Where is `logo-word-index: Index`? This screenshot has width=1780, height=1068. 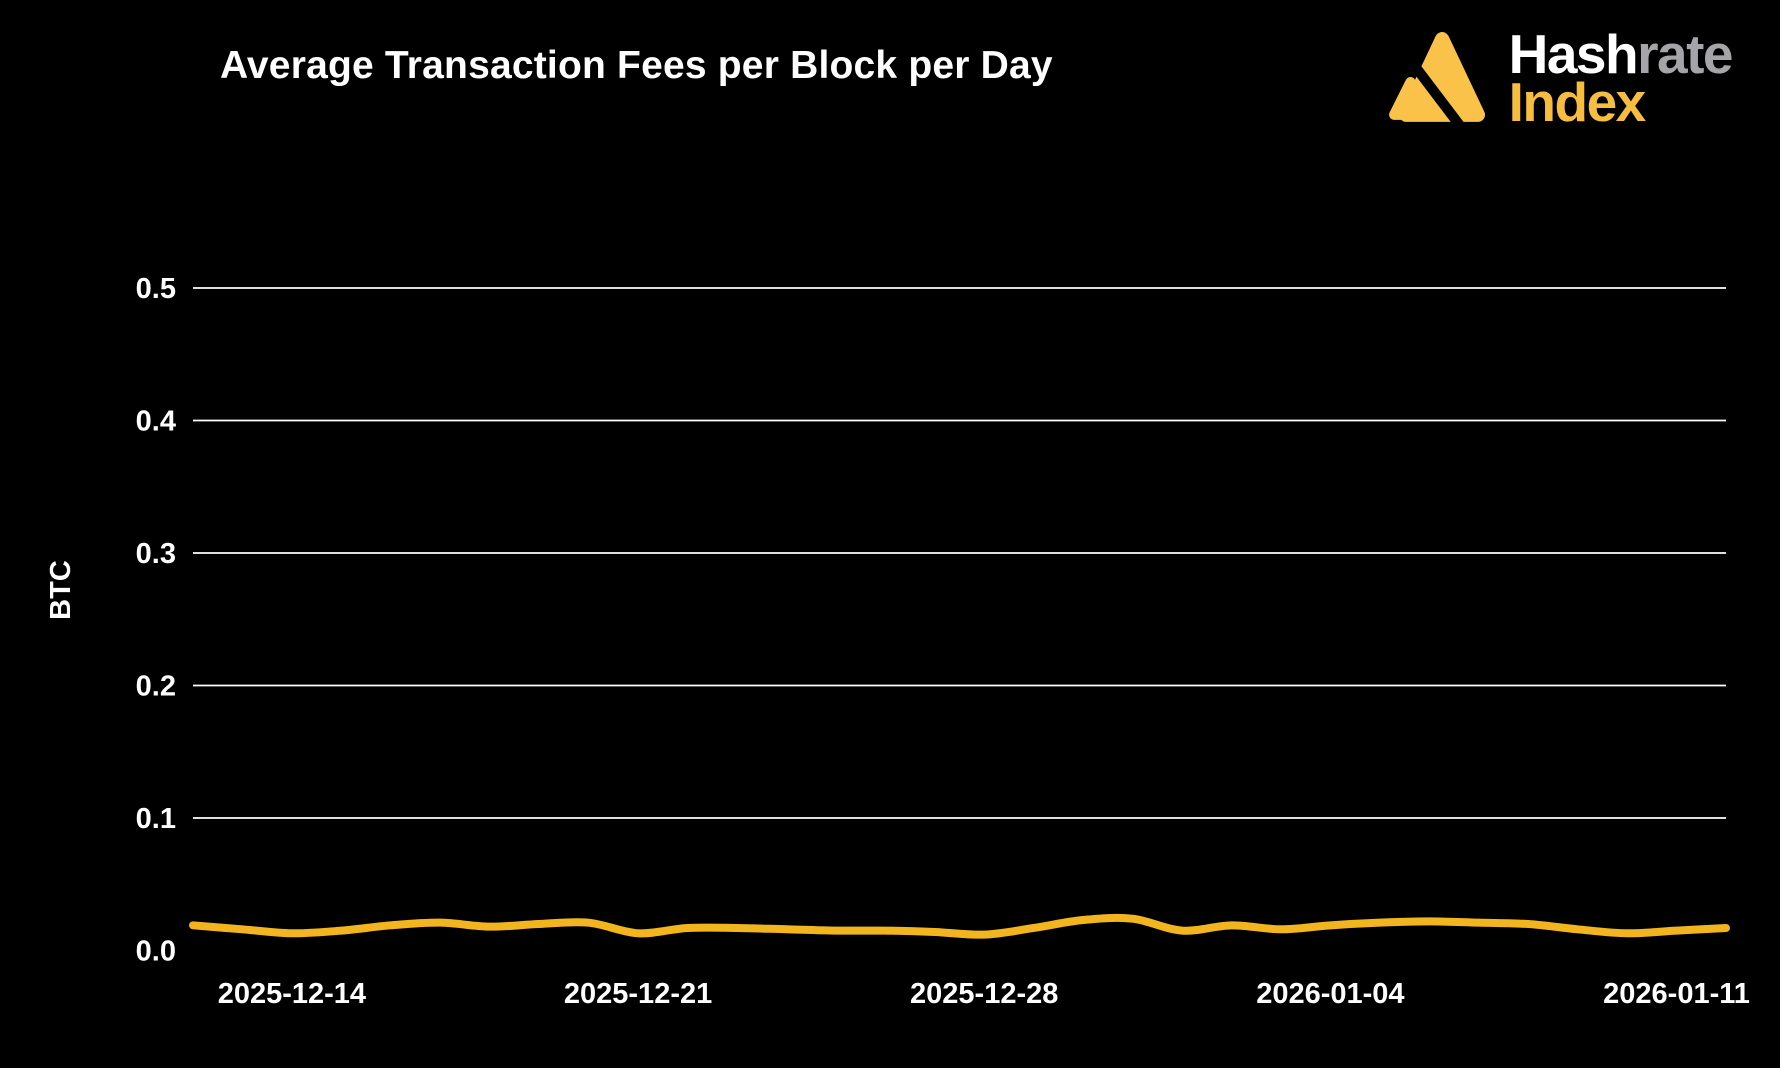
logo-word-index: Index is located at coordinates (1577, 102).